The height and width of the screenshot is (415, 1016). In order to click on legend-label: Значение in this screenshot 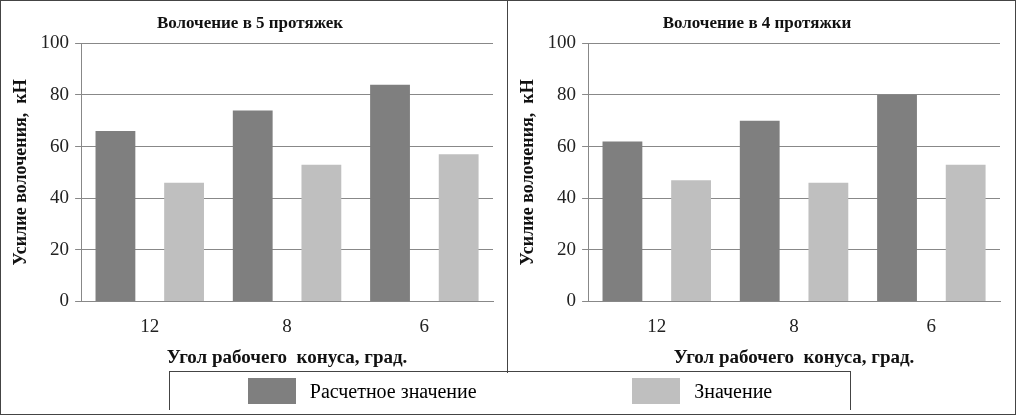, I will do `click(733, 391)`.